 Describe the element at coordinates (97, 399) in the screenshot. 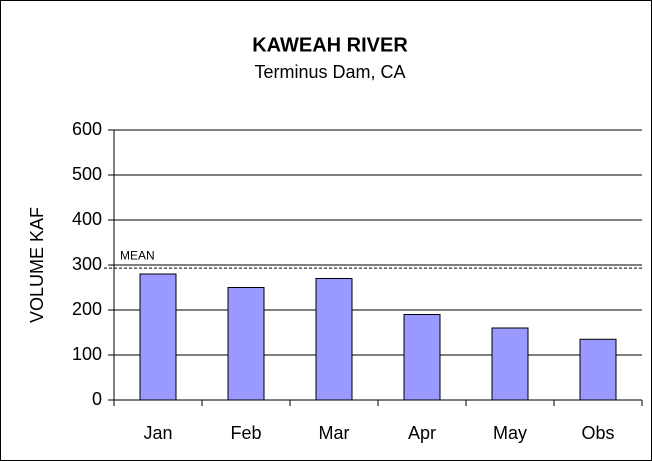

I see `y-tick-label: 0` at that location.